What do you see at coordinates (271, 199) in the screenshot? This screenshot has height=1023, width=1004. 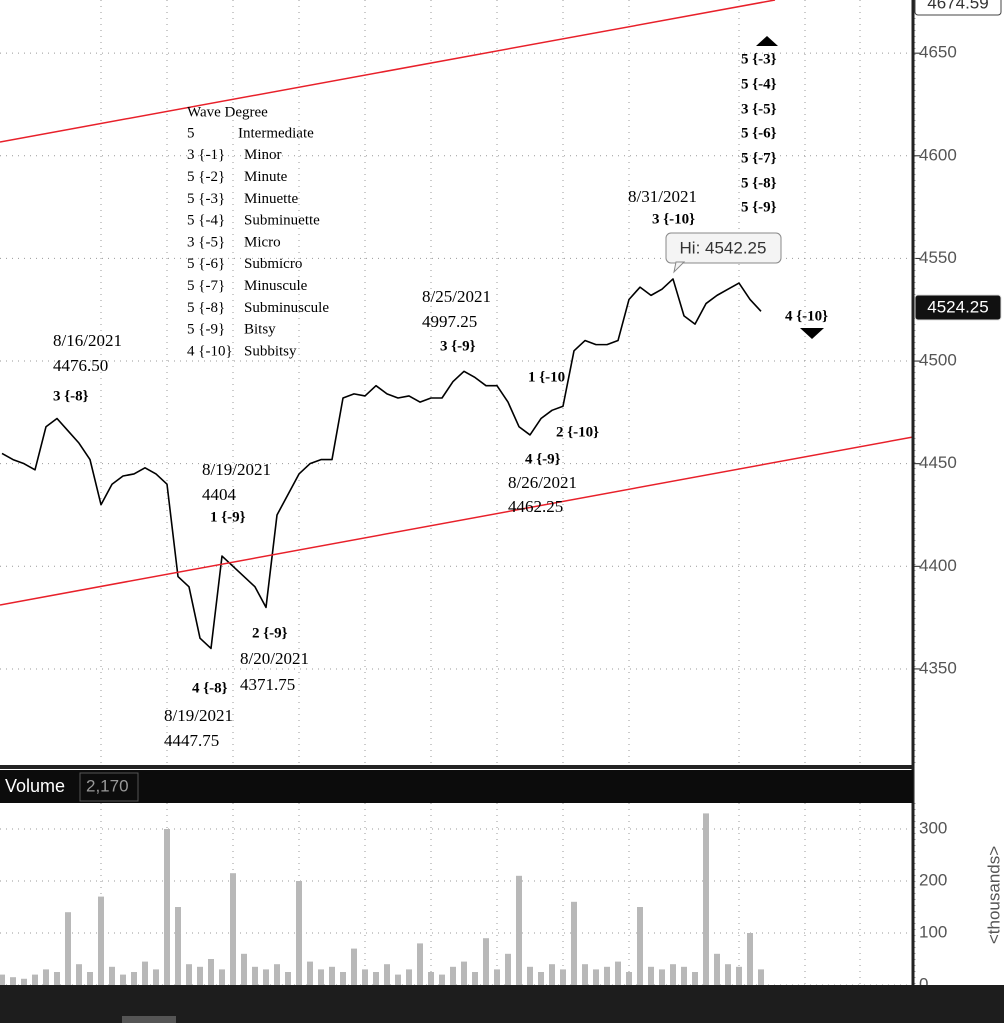 I see `wave-table-name: Minuette` at bounding box center [271, 199].